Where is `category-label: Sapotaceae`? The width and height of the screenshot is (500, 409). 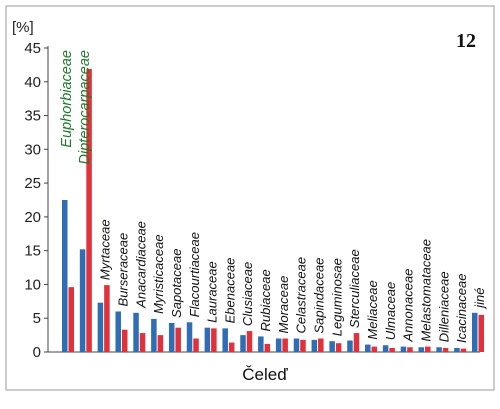
category-label: Sapotaceae is located at coordinates (176, 283).